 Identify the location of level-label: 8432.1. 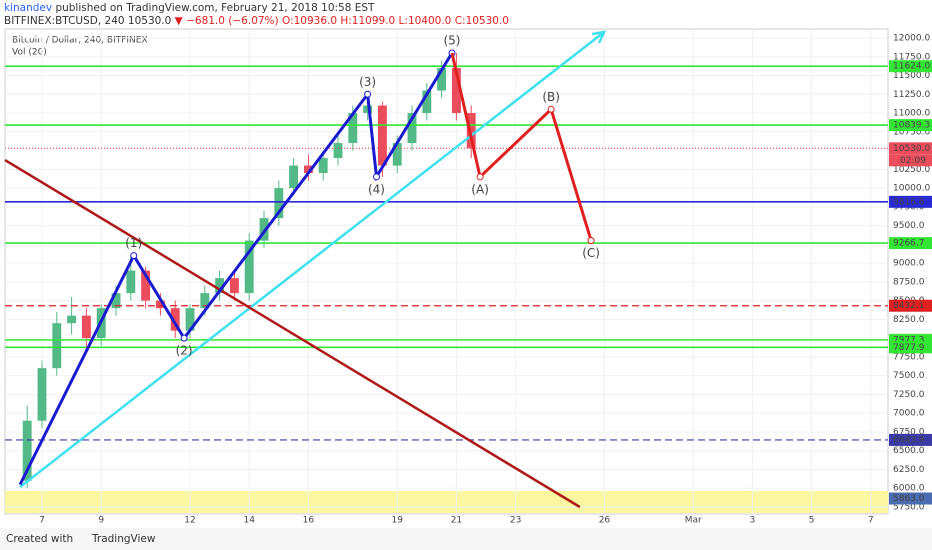
(909, 306).